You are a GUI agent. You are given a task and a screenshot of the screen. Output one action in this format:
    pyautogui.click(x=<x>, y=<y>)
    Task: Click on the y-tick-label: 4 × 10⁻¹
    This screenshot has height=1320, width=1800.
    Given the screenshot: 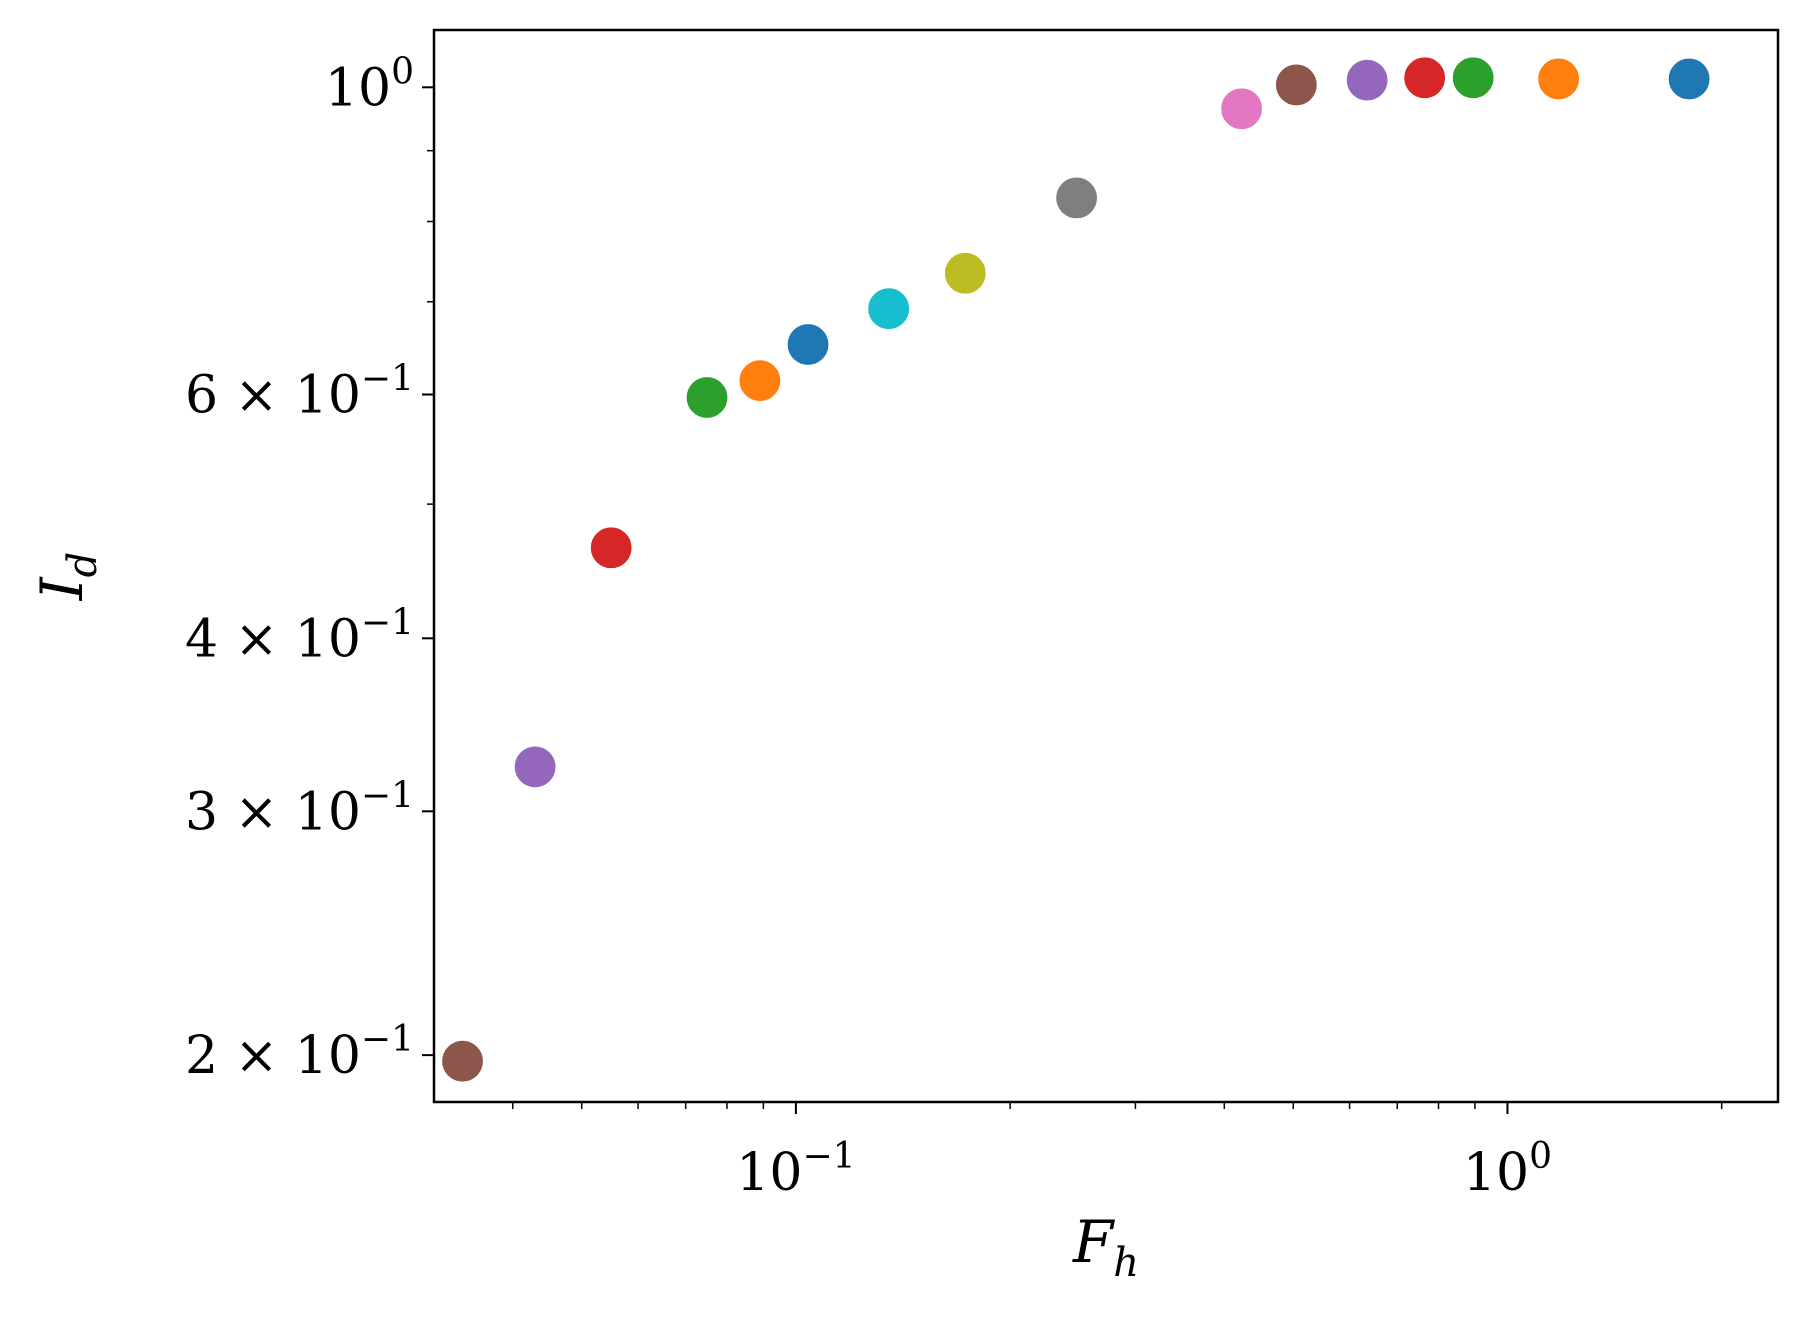 What is the action you would take?
    pyautogui.click(x=299, y=635)
    